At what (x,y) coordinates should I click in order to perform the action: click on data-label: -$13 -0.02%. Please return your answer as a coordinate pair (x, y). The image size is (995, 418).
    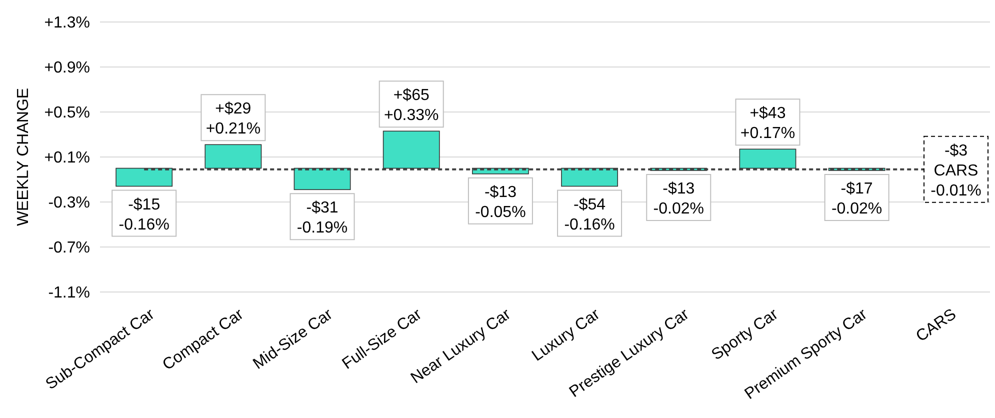
    Looking at the image, I should click on (678, 199).